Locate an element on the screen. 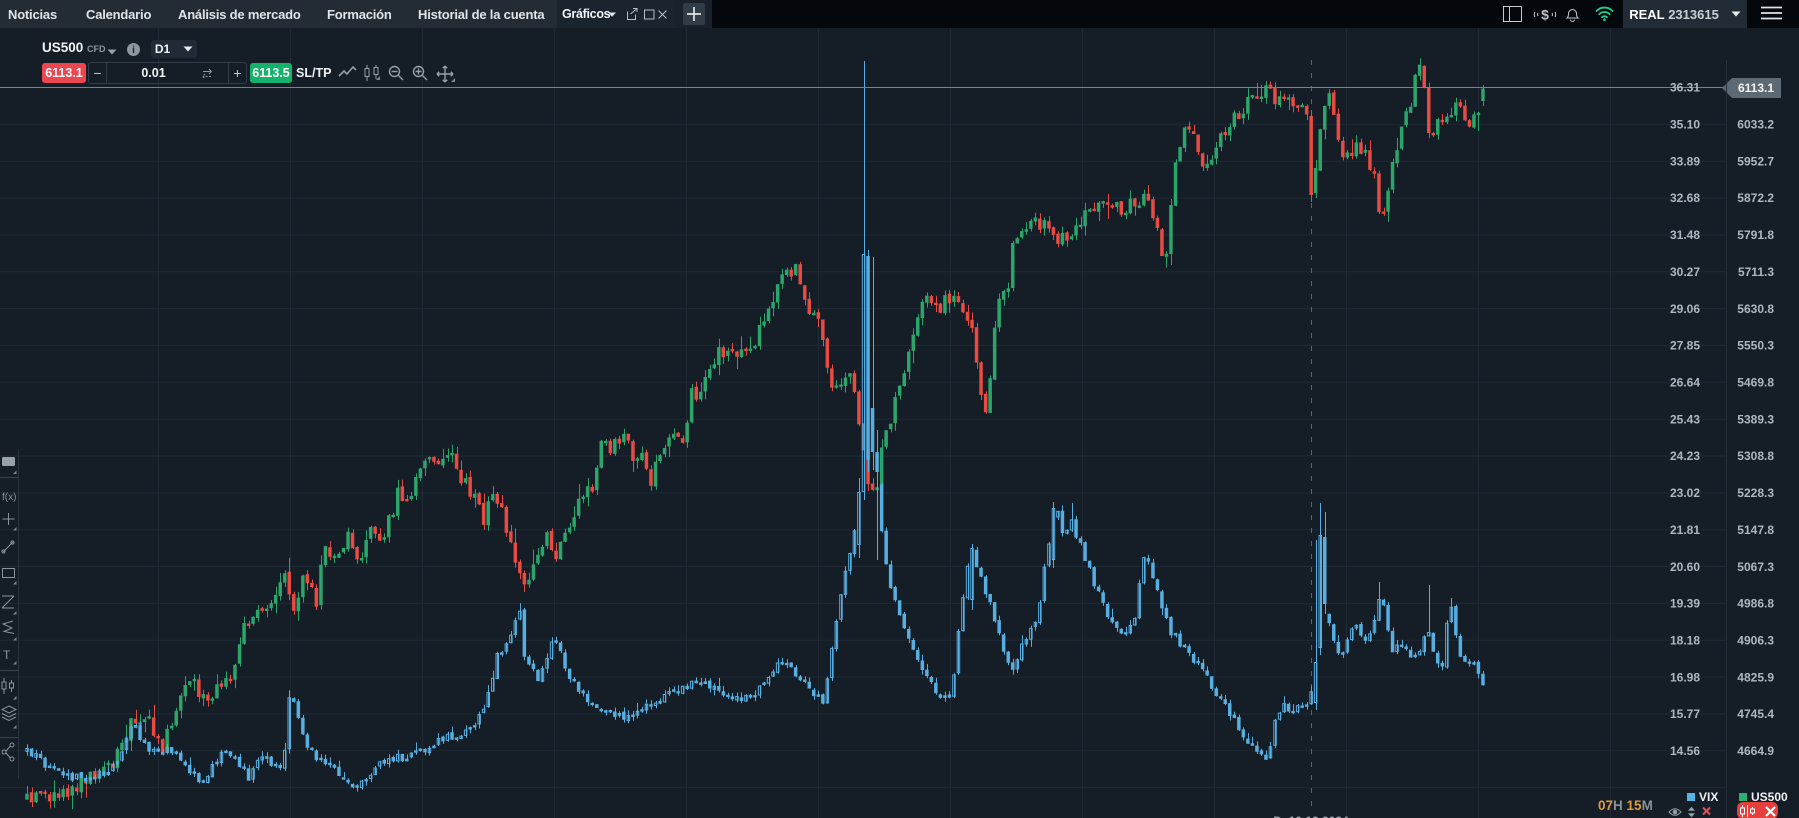 This screenshot has width=1799, height=818. svg-text: 5550.3 is located at coordinates (1755, 346).